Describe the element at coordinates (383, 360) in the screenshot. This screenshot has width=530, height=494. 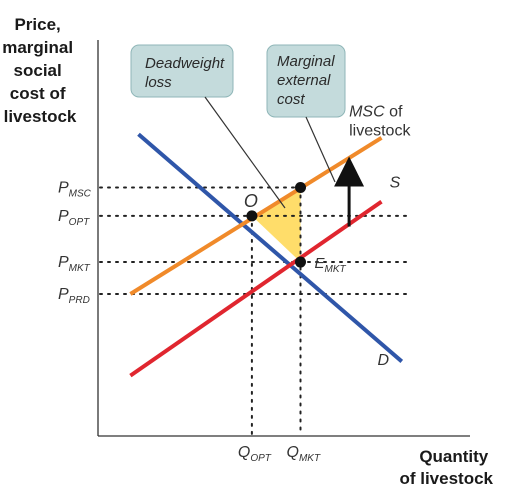
I see `curve-label: D` at that location.